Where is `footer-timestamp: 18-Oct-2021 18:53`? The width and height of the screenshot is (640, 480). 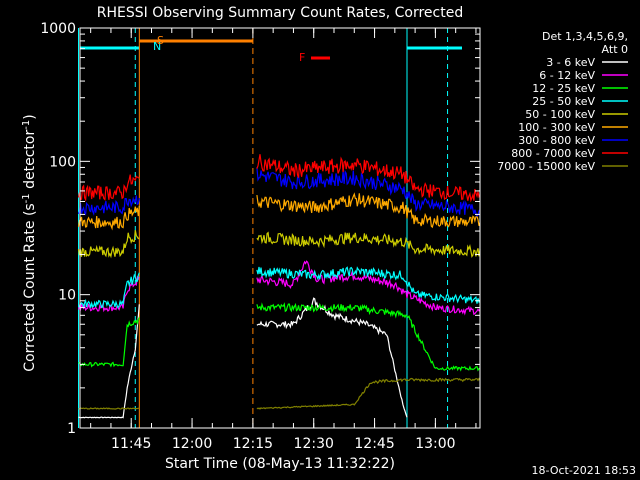 footer-timestamp: 18-Oct-2021 18:53 is located at coordinates (584, 470).